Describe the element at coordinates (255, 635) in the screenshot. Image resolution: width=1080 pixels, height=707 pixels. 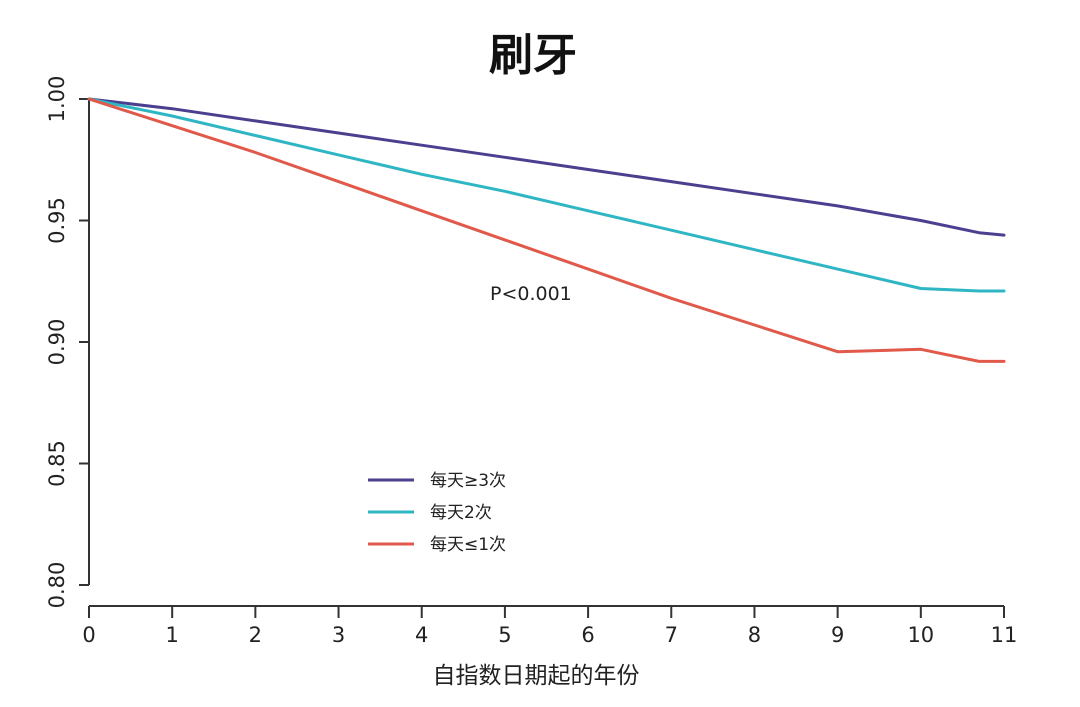
I see `x-tick-label: 2` at that location.